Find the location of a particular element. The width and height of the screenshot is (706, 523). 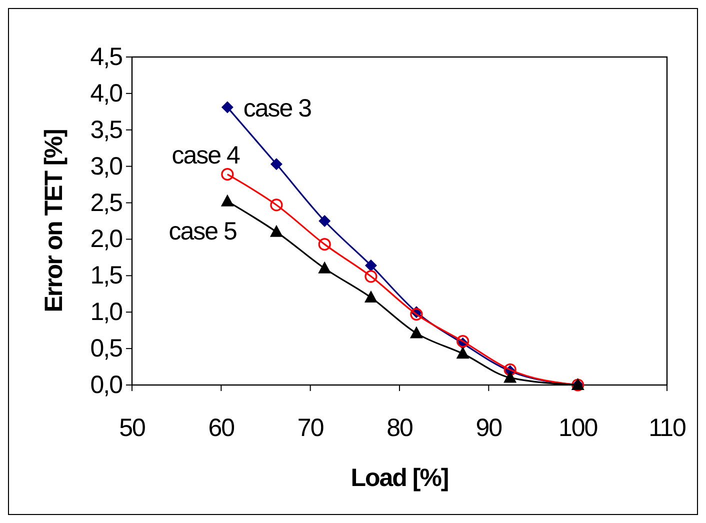

series-label: case 3 is located at coordinates (277, 108).